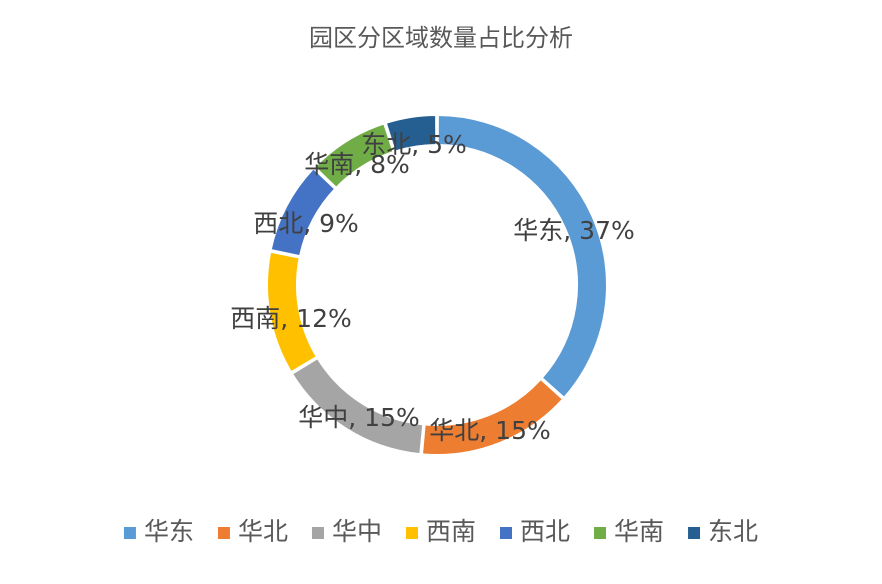 The image size is (882, 584). What do you see at coordinates (451, 531) in the screenshot?
I see `legend-label-4: 西南` at bounding box center [451, 531].